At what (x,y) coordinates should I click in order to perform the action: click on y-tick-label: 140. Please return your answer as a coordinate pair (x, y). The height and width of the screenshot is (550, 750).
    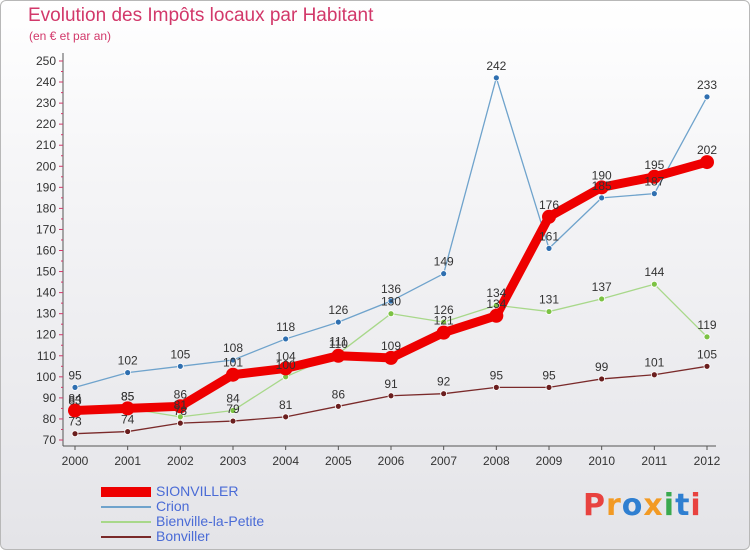
    Looking at the image, I should click on (46, 293).